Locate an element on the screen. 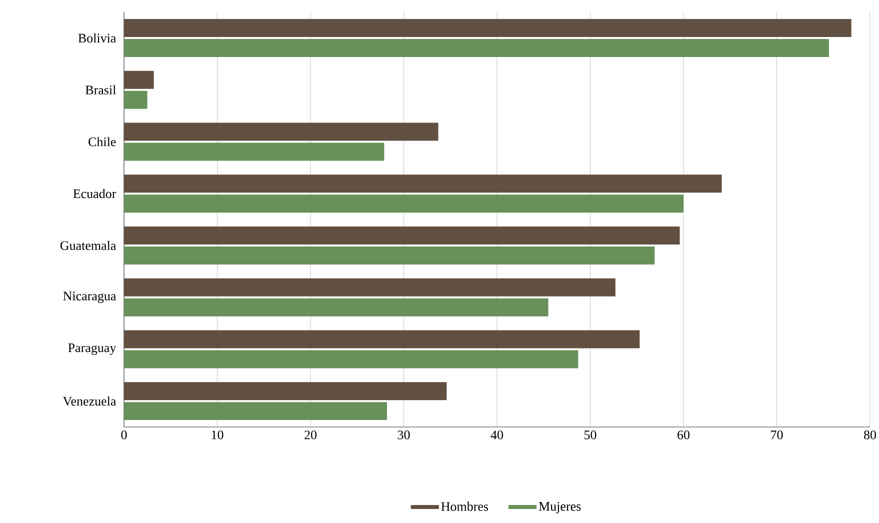  y-tick-label: Ecuador is located at coordinates (94, 193).